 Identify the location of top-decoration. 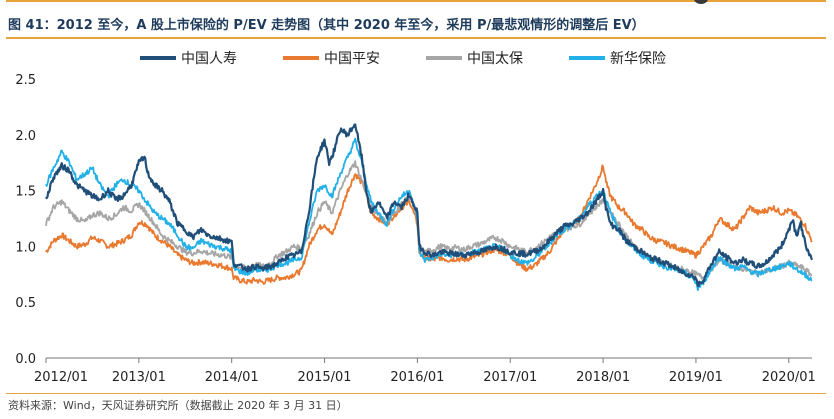
(701, 2).